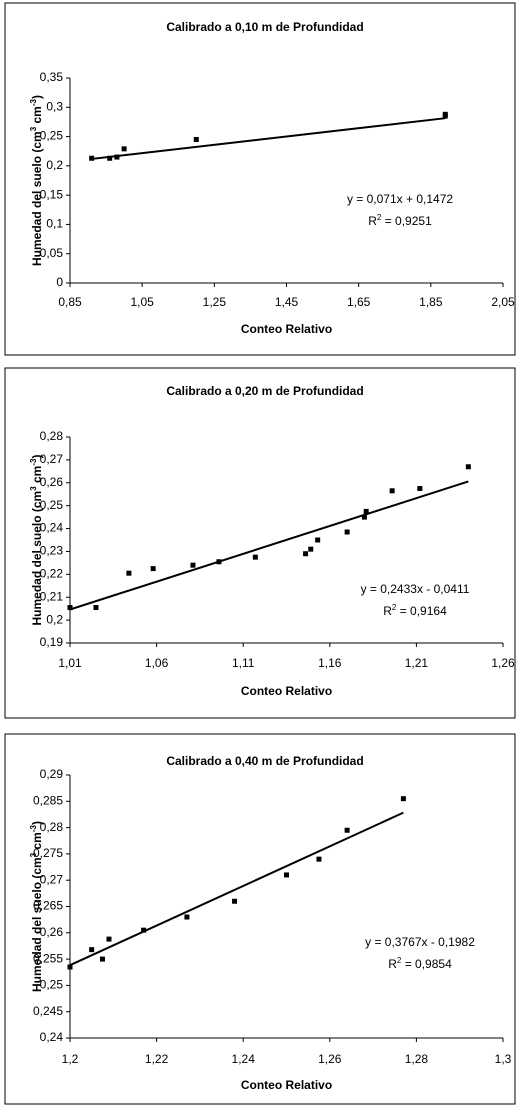 Image resolution: width=520 pixels, height=1107 pixels. What do you see at coordinates (417, 1059) in the screenshot?
I see `x-tick-label: 1,28` at bounding box center [417, 1059].